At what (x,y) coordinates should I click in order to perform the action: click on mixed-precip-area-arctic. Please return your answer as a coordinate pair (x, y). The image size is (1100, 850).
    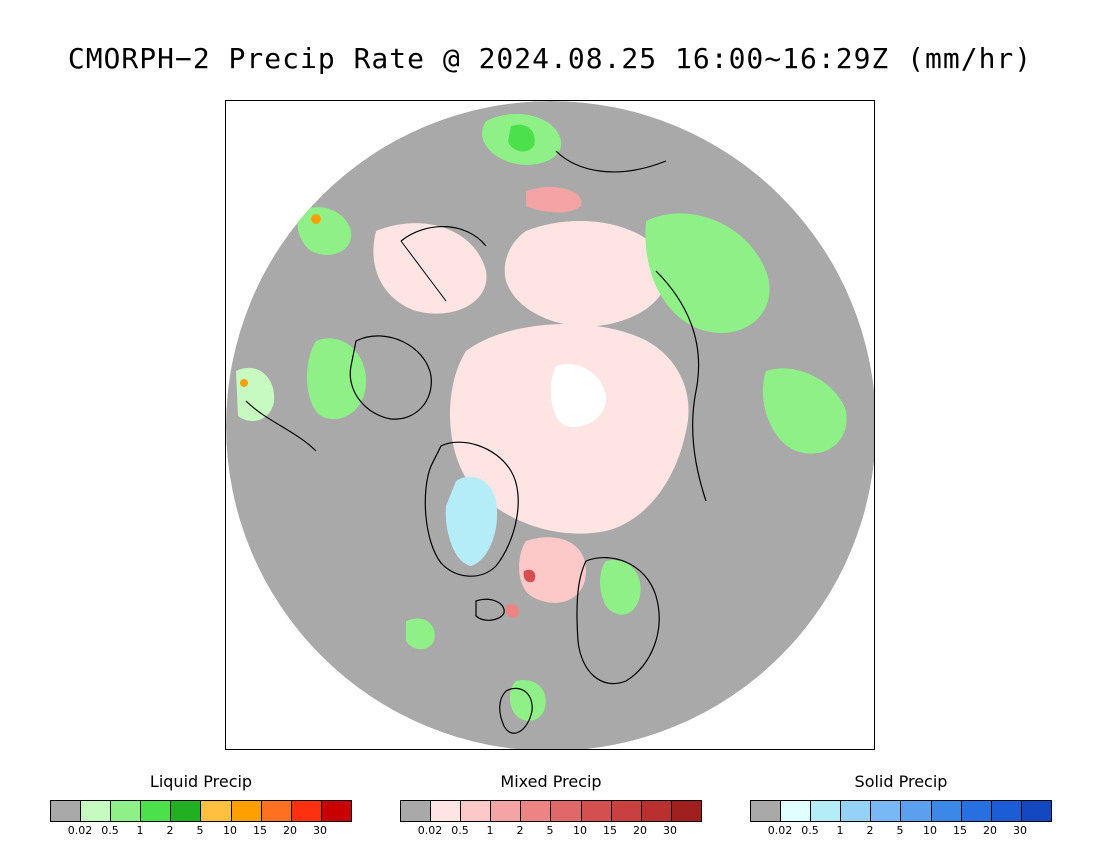
    Looking at the image, I should click on (569, 429).